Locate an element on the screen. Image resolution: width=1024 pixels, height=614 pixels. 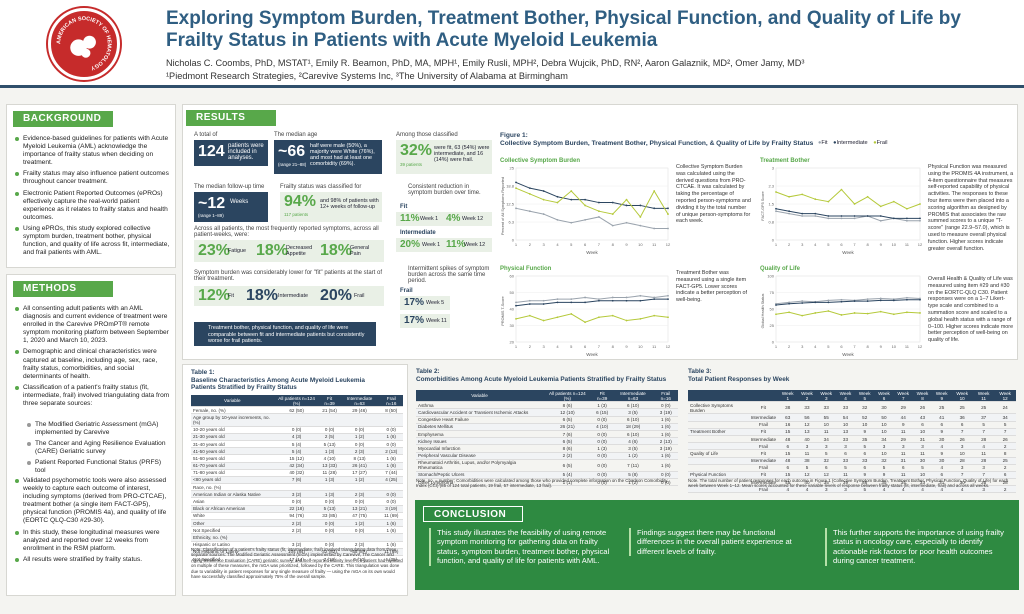
y-tick-label: 2.3 is located at coordinates (771, 186).